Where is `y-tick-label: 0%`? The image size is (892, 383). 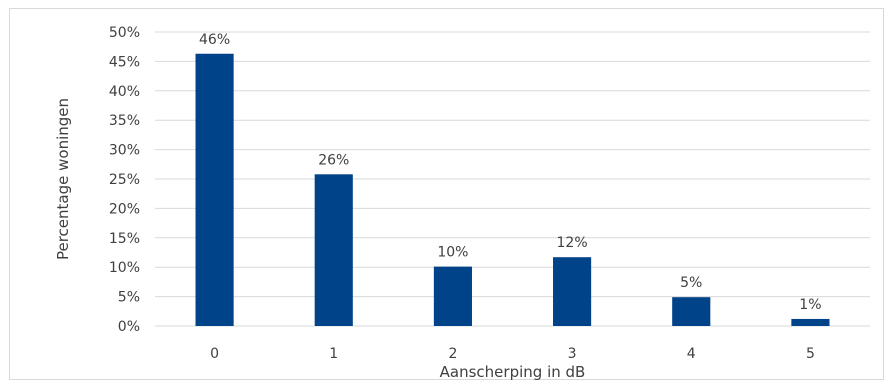
y-tick-label: 0% is located at coordinates (129, 327).